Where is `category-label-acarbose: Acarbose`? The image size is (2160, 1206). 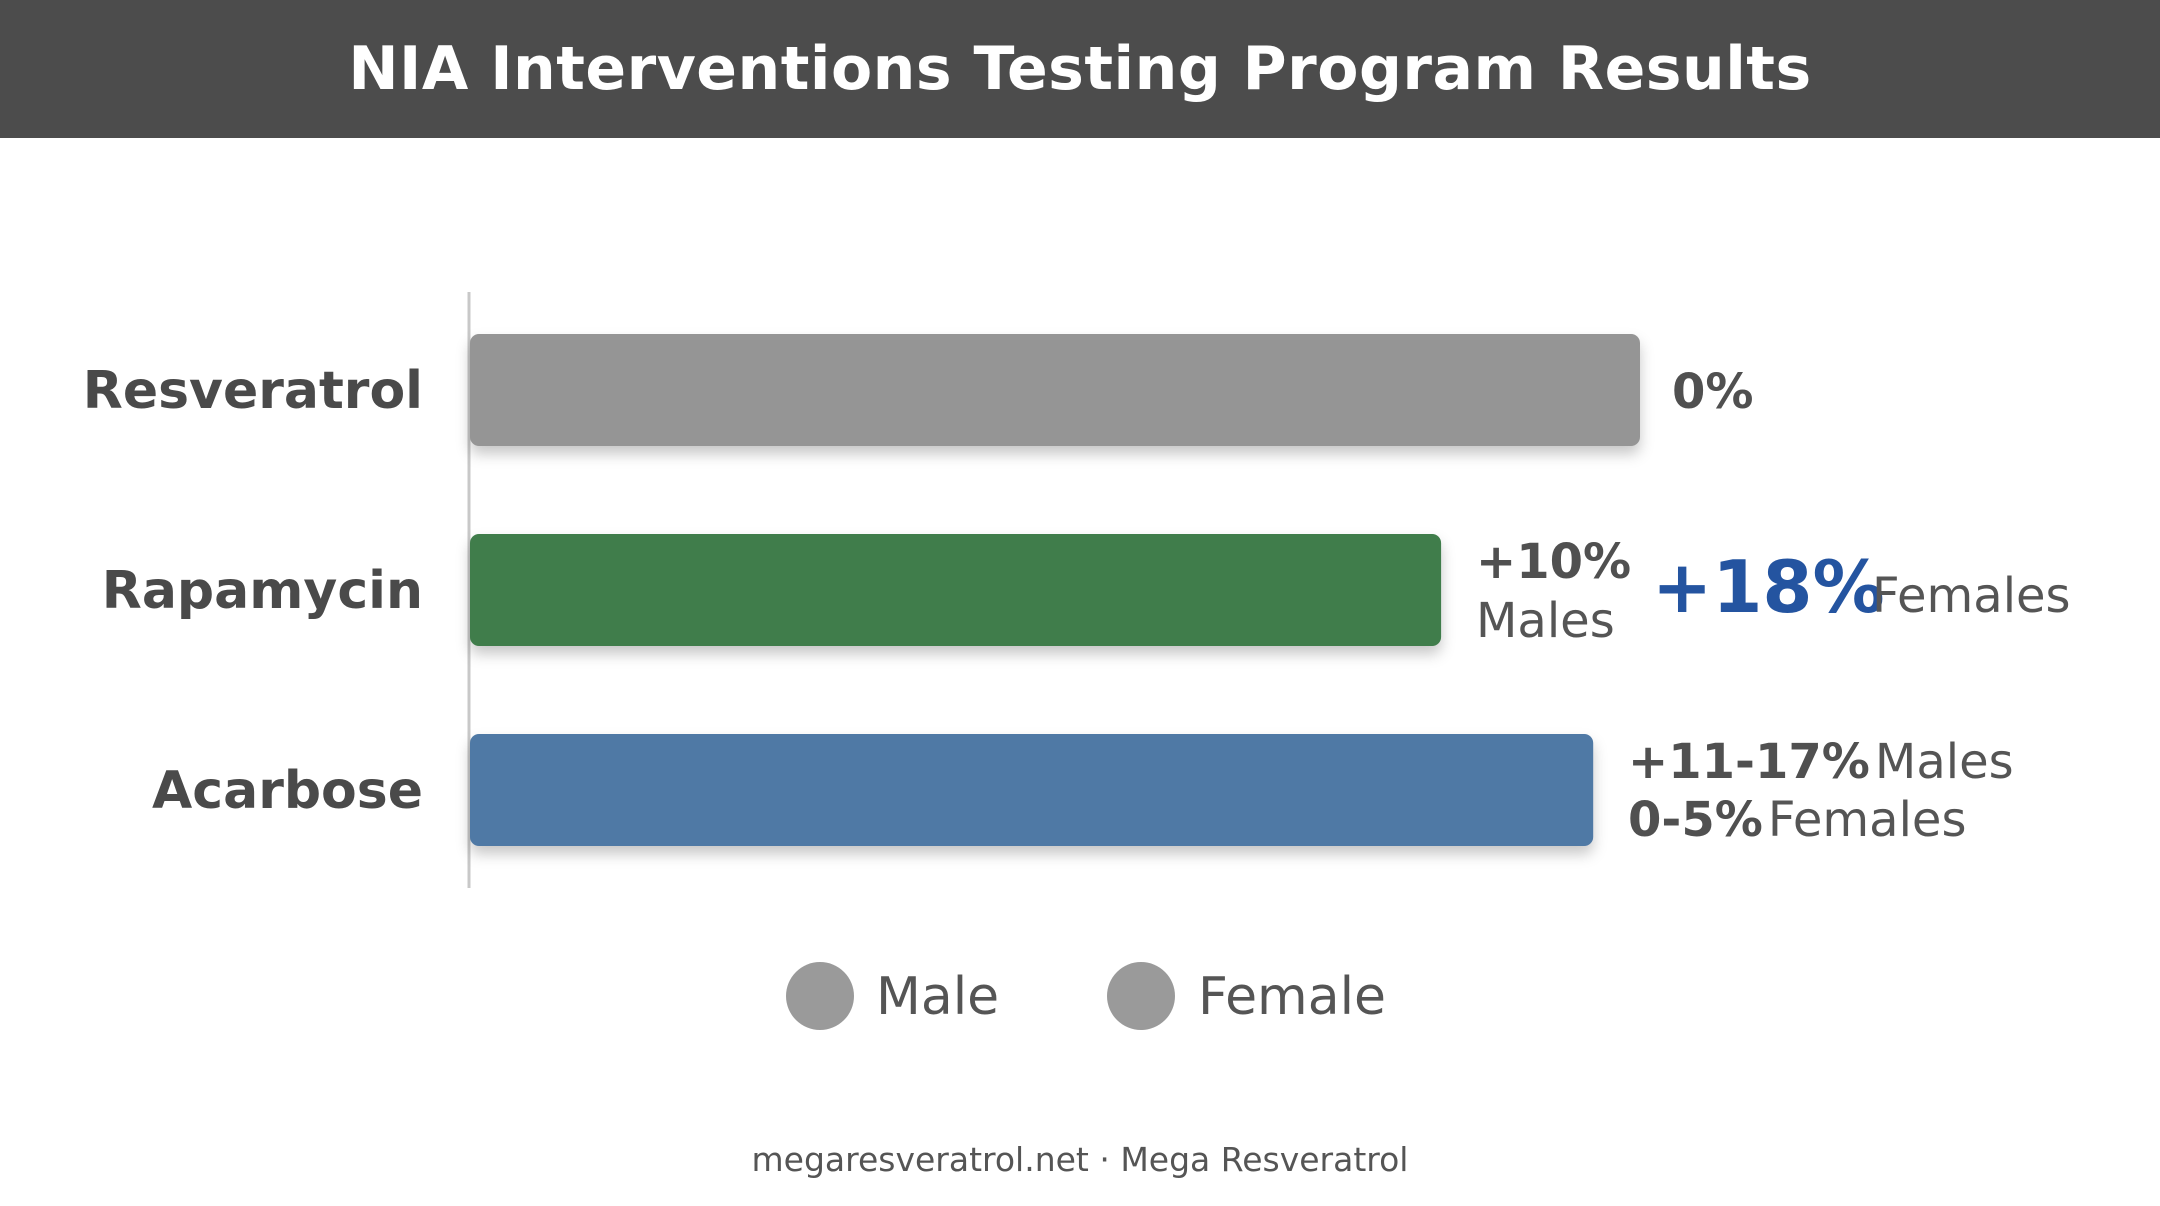 category-label-acarbose: Acarbose is located at coordinates (287, 791).